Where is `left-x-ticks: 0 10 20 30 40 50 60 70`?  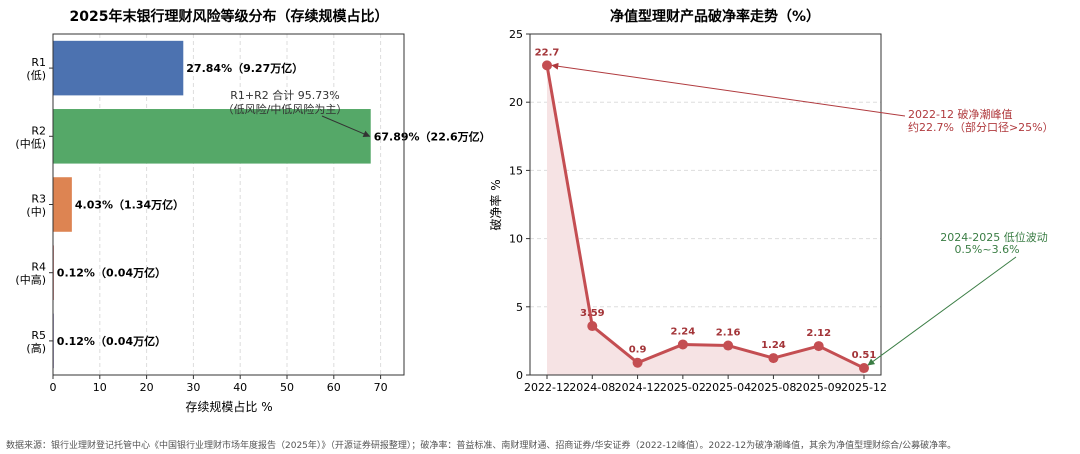 left-x-ticks: 0 10 20 30 40 50 60 70 is located at coordinates (219, 384).